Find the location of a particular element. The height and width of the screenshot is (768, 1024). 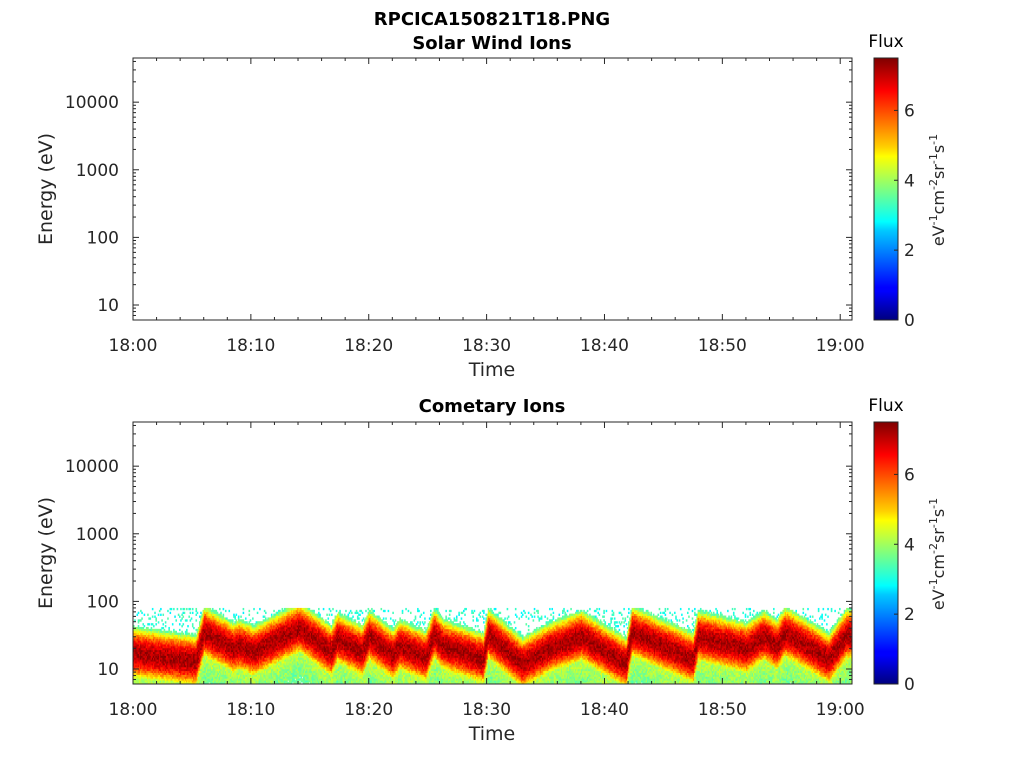

y-tick-label: 1000 is located at coordinates (97, 171).